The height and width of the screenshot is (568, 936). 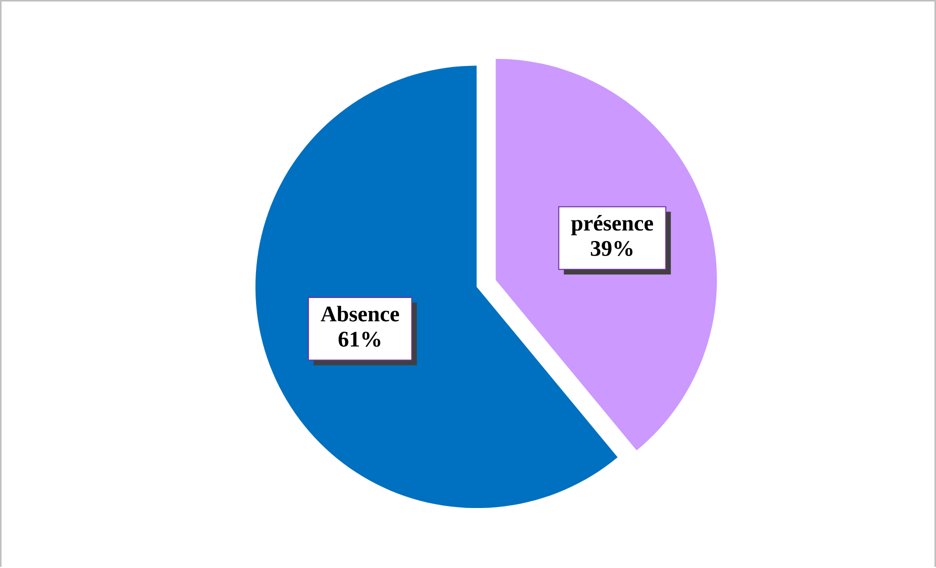 What do you see at coordinates (612, 225) in the screenshot?
I see `slice-label: présence` at bounding box center [612, 225].